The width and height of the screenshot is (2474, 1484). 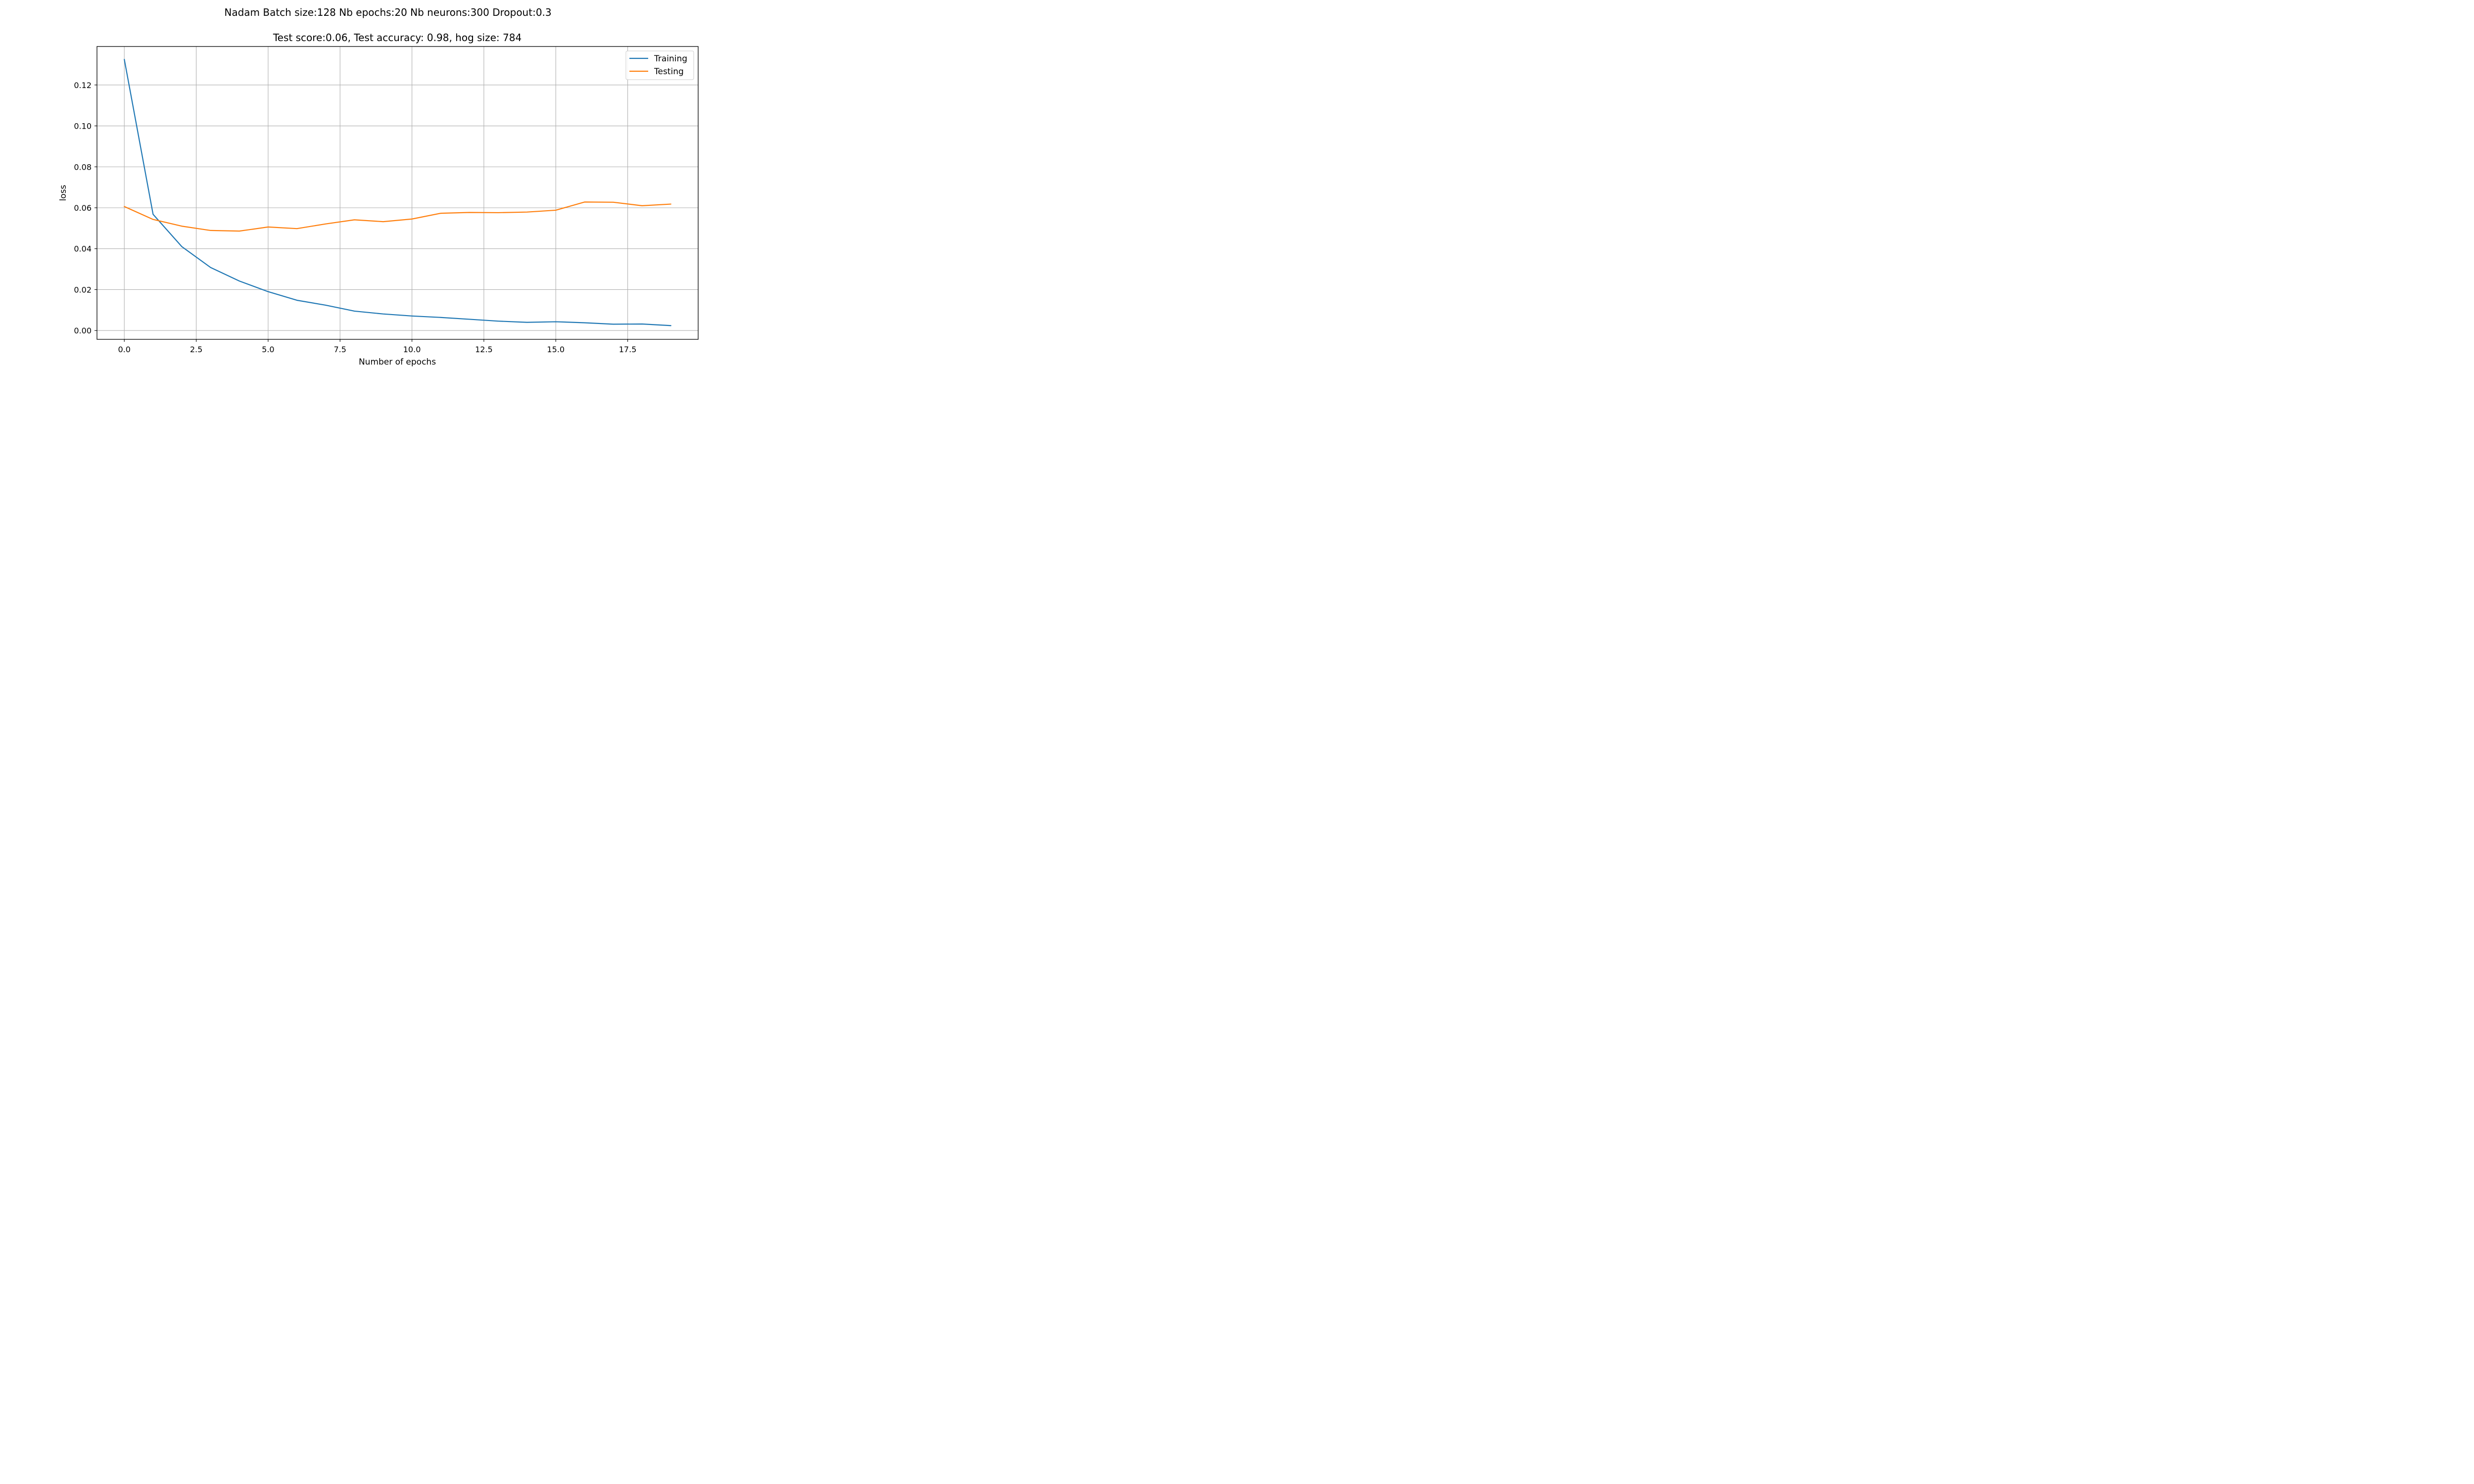 What do you see at coordinates (196, 349) in the screenshot?
I see `x-tick-label: 2.5` at bounding box center [196, 349].